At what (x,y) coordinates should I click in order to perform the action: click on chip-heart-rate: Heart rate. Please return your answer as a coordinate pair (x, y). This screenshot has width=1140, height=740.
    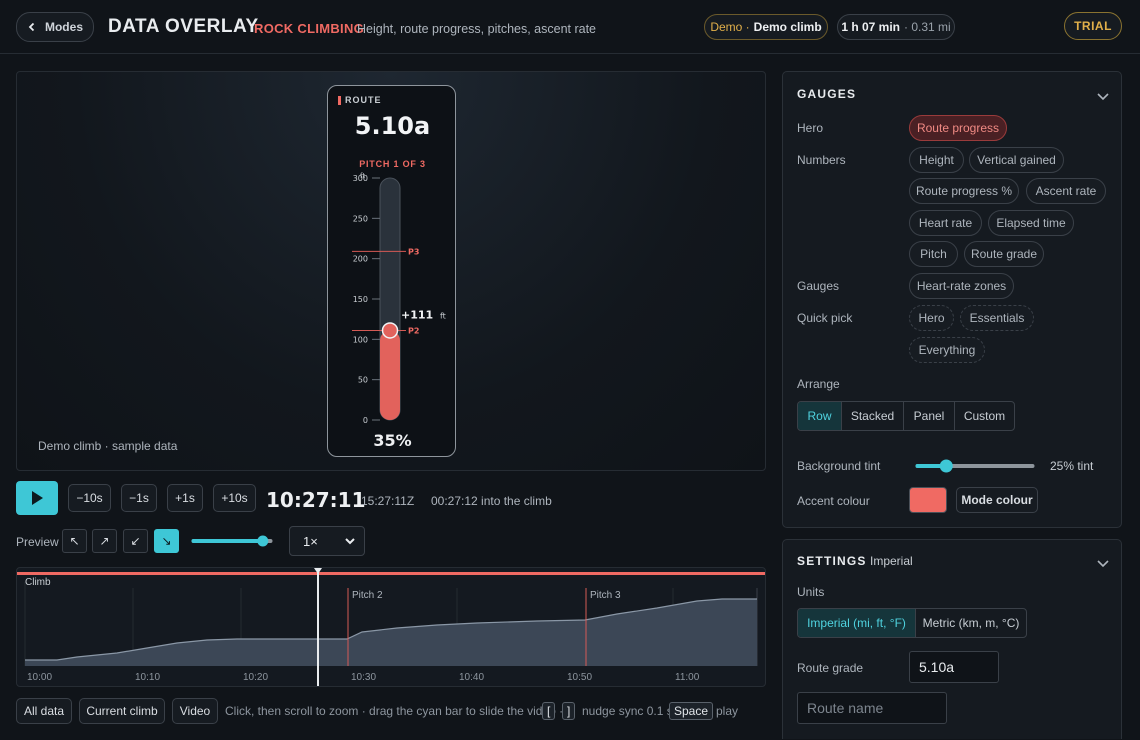
    Looking at the image, I should click on (945, 223).